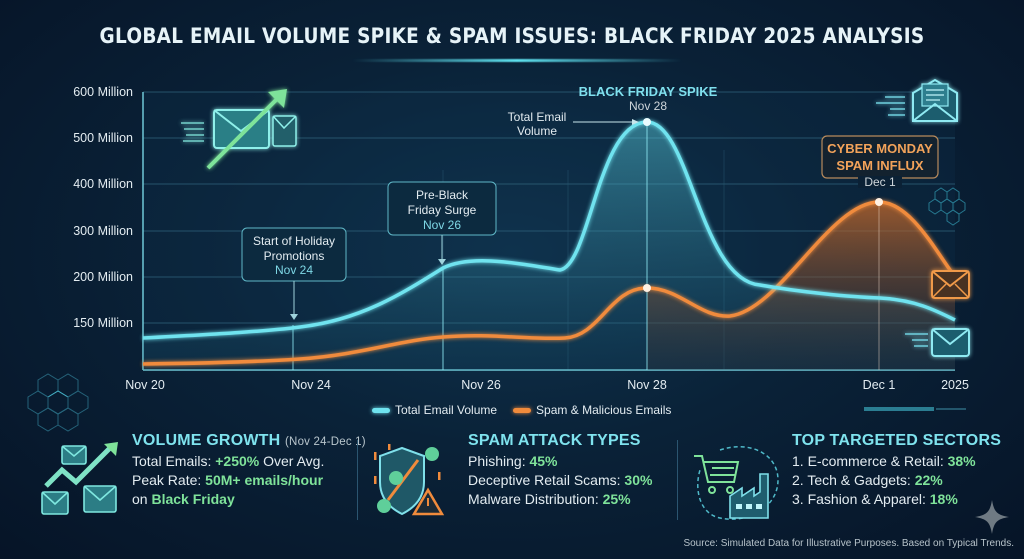 The height and width of the screenshot is (559, 1024). I want to click on volume-growth-title: VOLUME GROWTH (Nov 24-Dec 1), so click(249, 440).